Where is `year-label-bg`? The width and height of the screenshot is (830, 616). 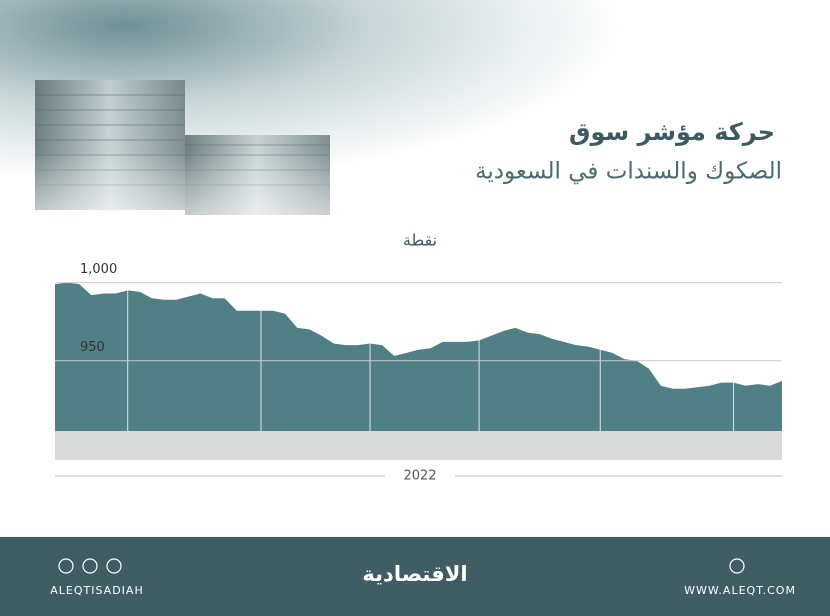
year-label-bg is located at coordinates (420, 476).